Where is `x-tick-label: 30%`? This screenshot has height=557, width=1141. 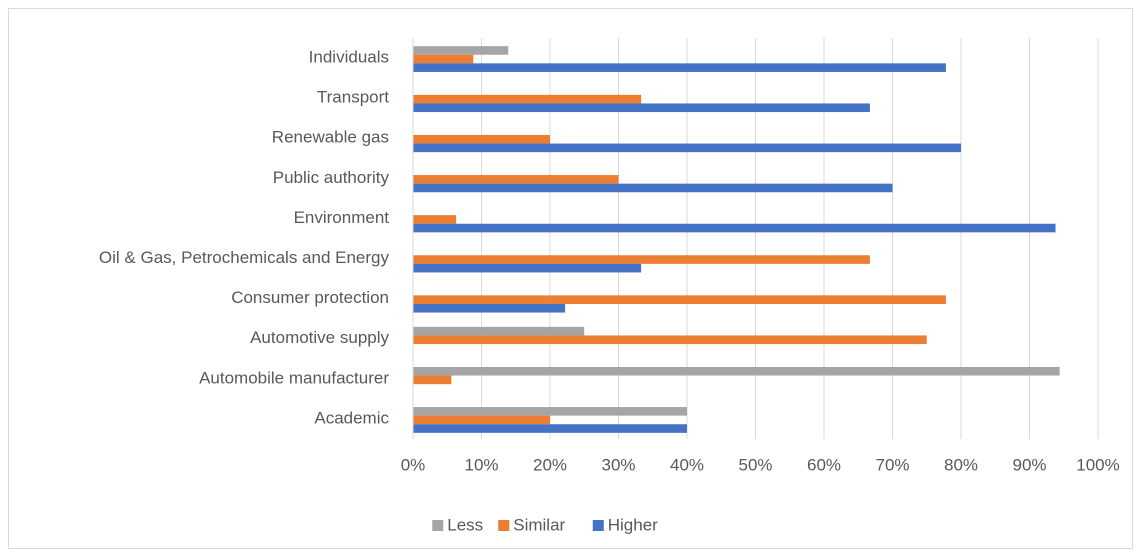
x-tick-label: 30% is located at coordinates (618, 464).